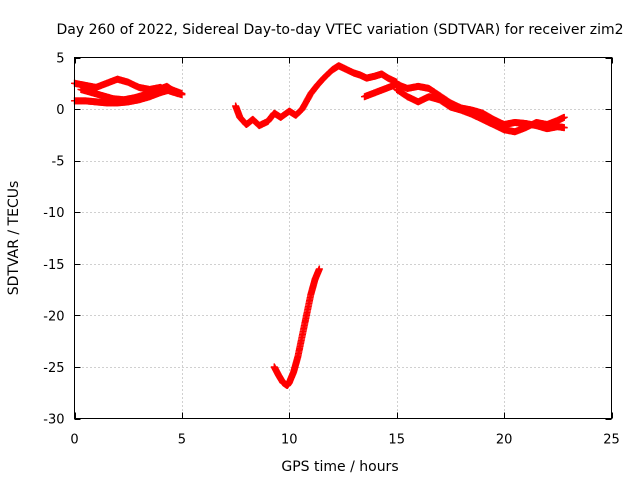 The height and width of the screenshot is (480, 640). What do you see at coordinates (296, 327) in the screenshot?
I see `series-track-D` at bounding box center [296, 327].